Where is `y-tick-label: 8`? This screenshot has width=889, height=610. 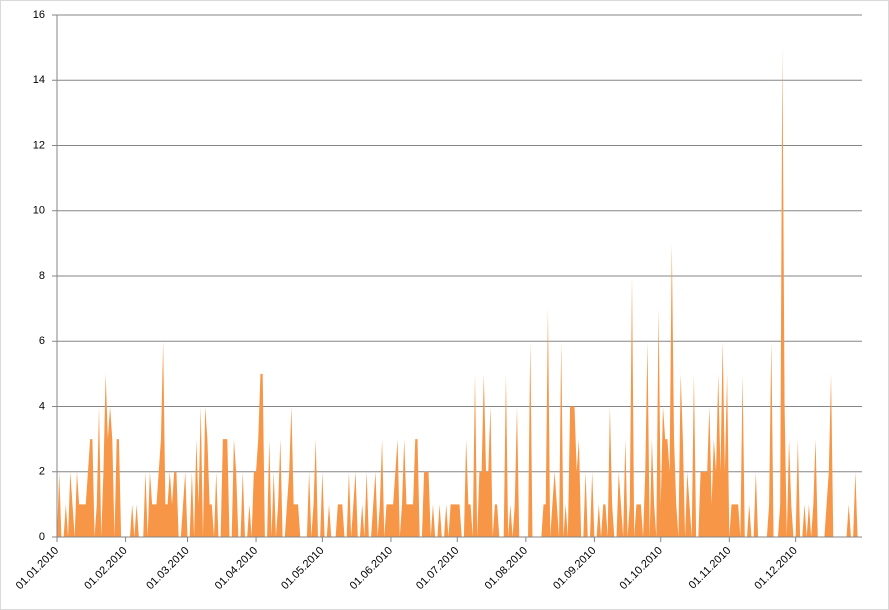
y-tick-label: 8 is located at coordinates (42, 276).